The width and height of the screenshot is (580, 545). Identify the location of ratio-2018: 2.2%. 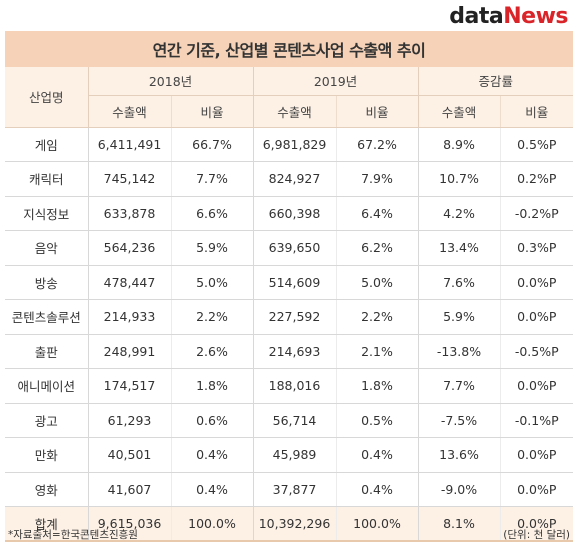
(212, 317).